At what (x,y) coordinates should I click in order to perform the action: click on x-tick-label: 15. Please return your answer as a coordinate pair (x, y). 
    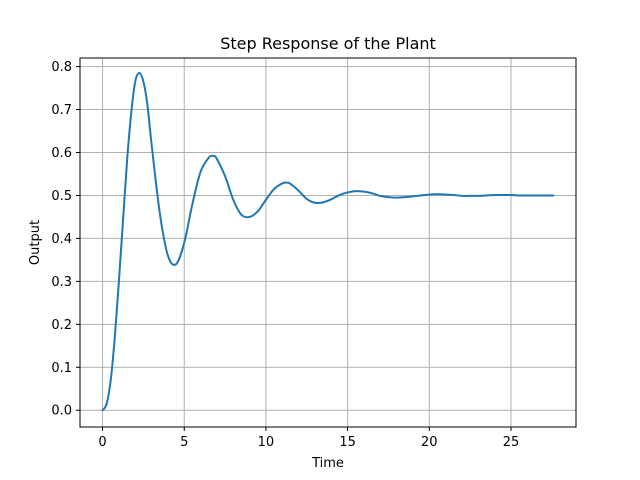
    Looking at the image, I should click on (347, 442).